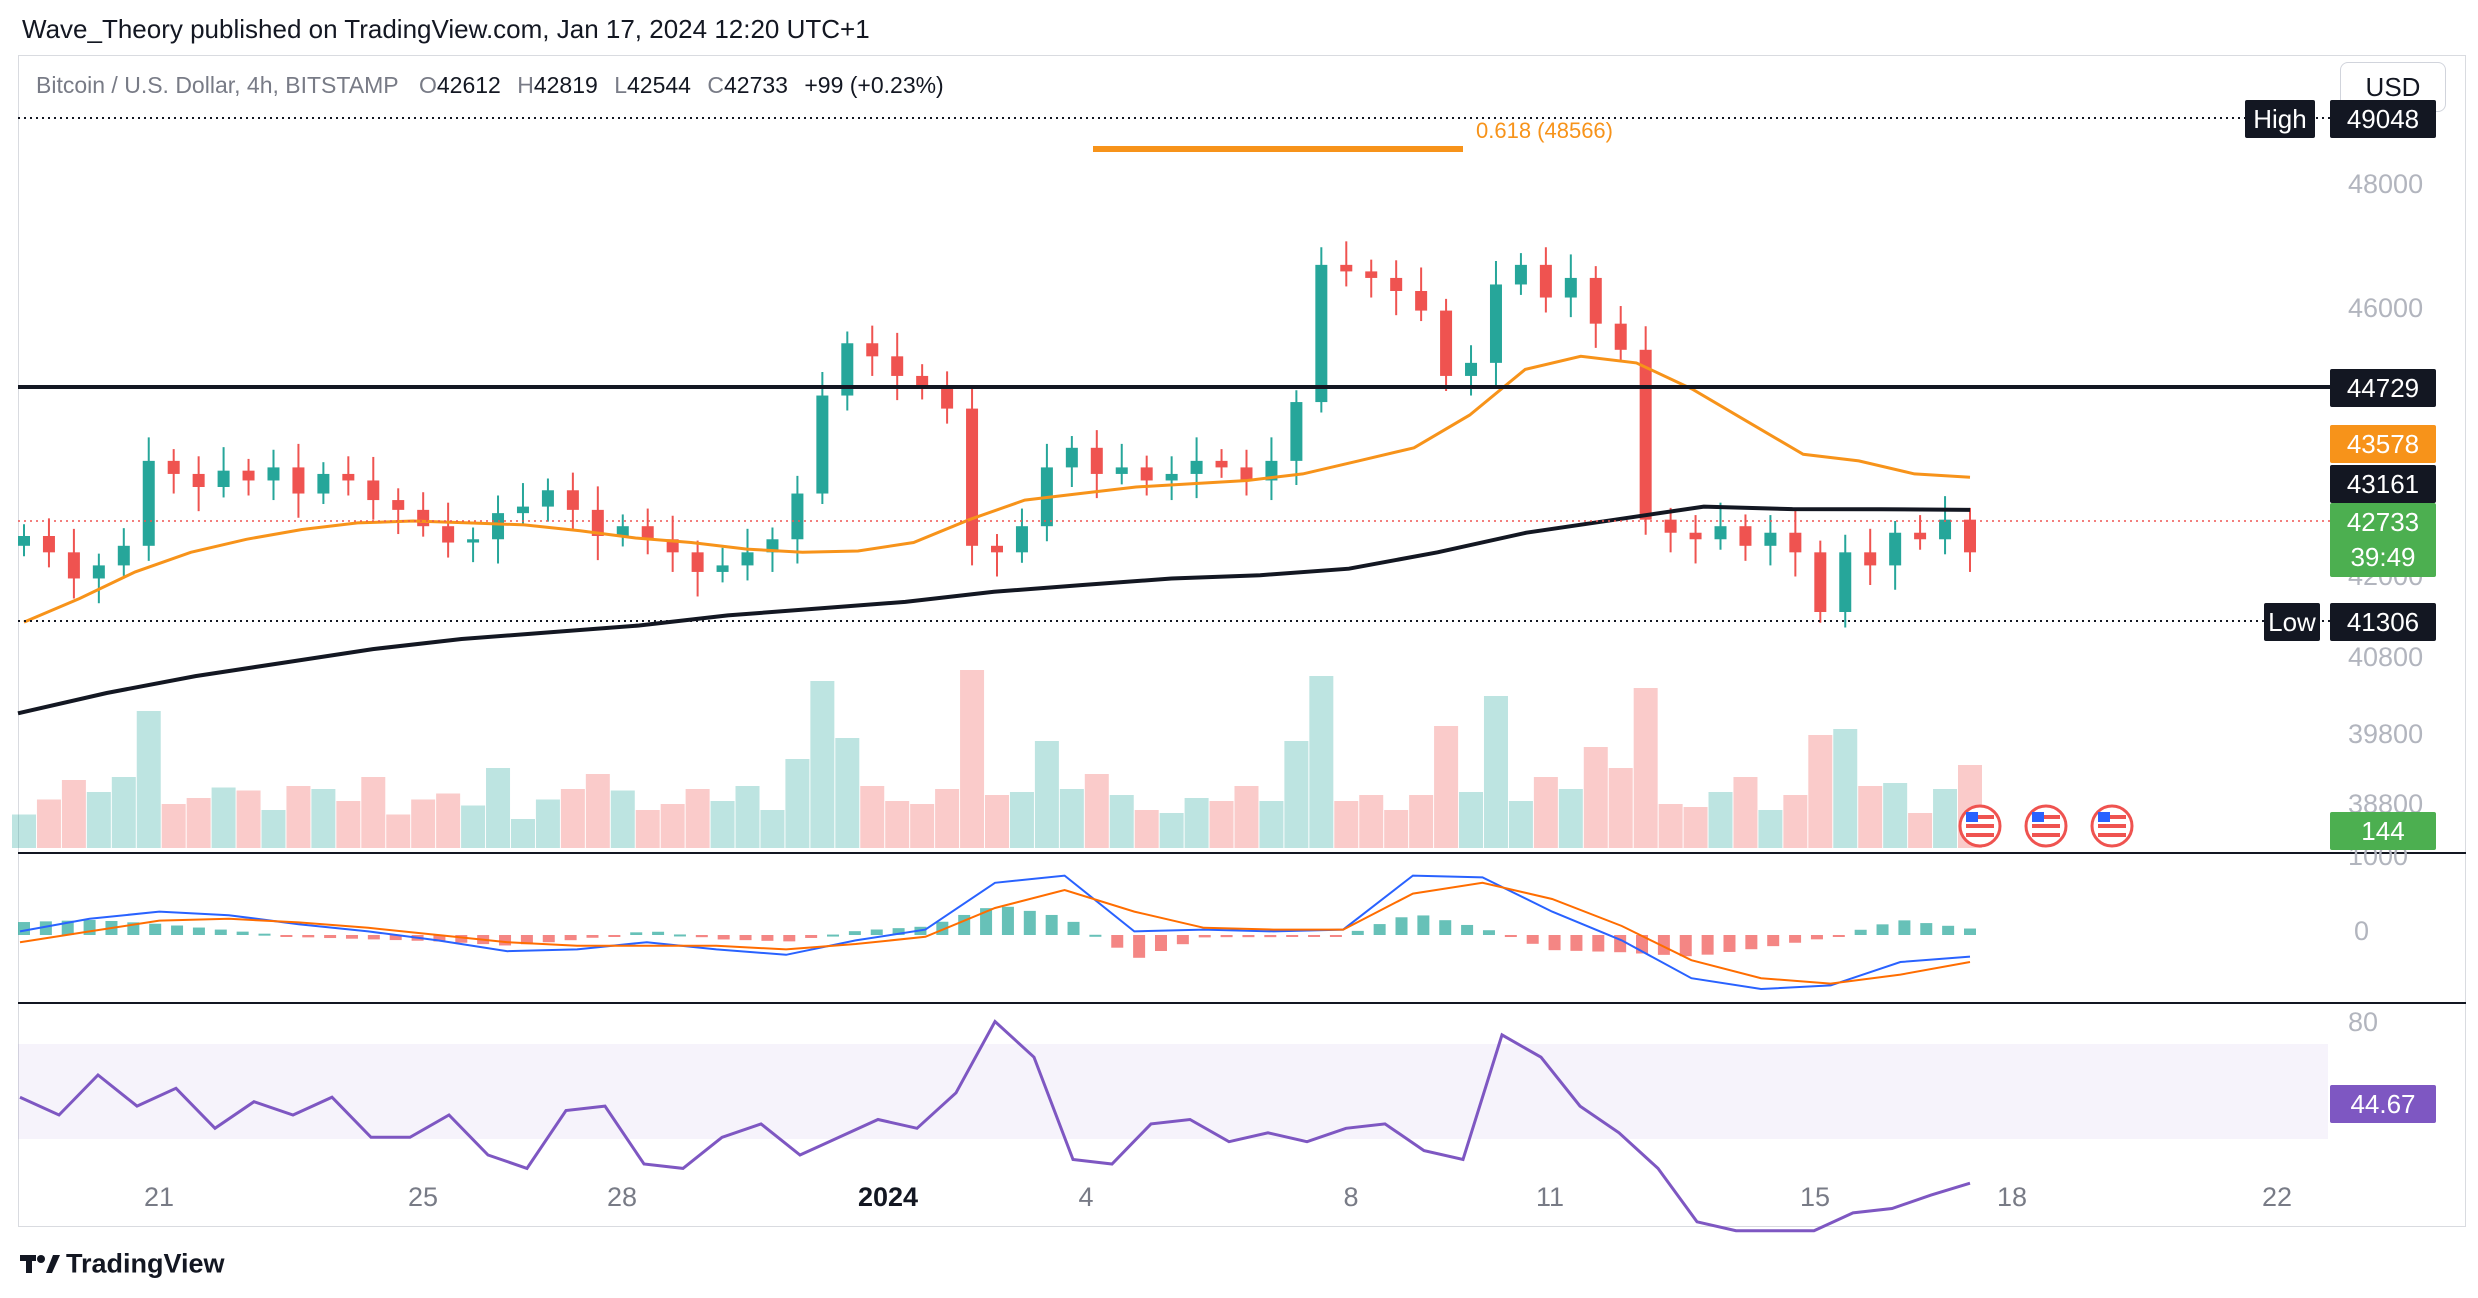  What do you see at coordinates (659, 85) in the screenshot?
I see `low-value: 42544` at bounding box center [659, 85].